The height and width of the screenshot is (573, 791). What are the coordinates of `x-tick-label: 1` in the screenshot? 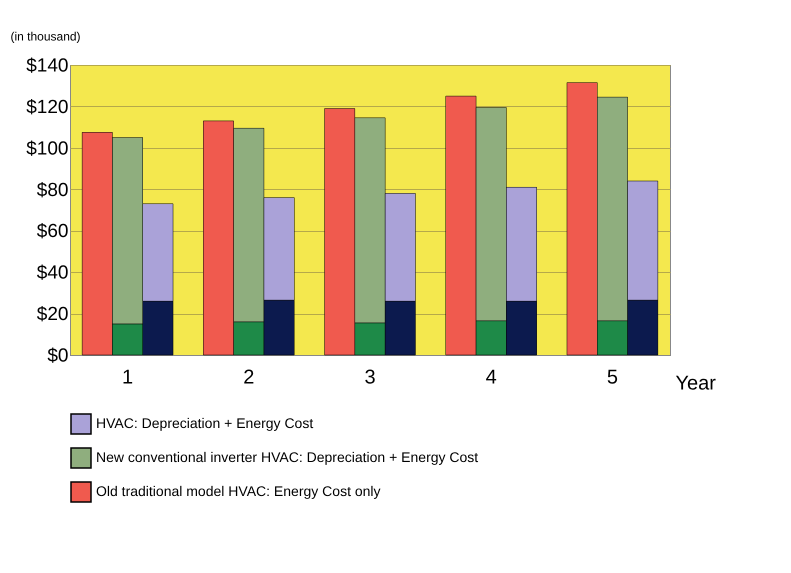 It's located at (128, 377).